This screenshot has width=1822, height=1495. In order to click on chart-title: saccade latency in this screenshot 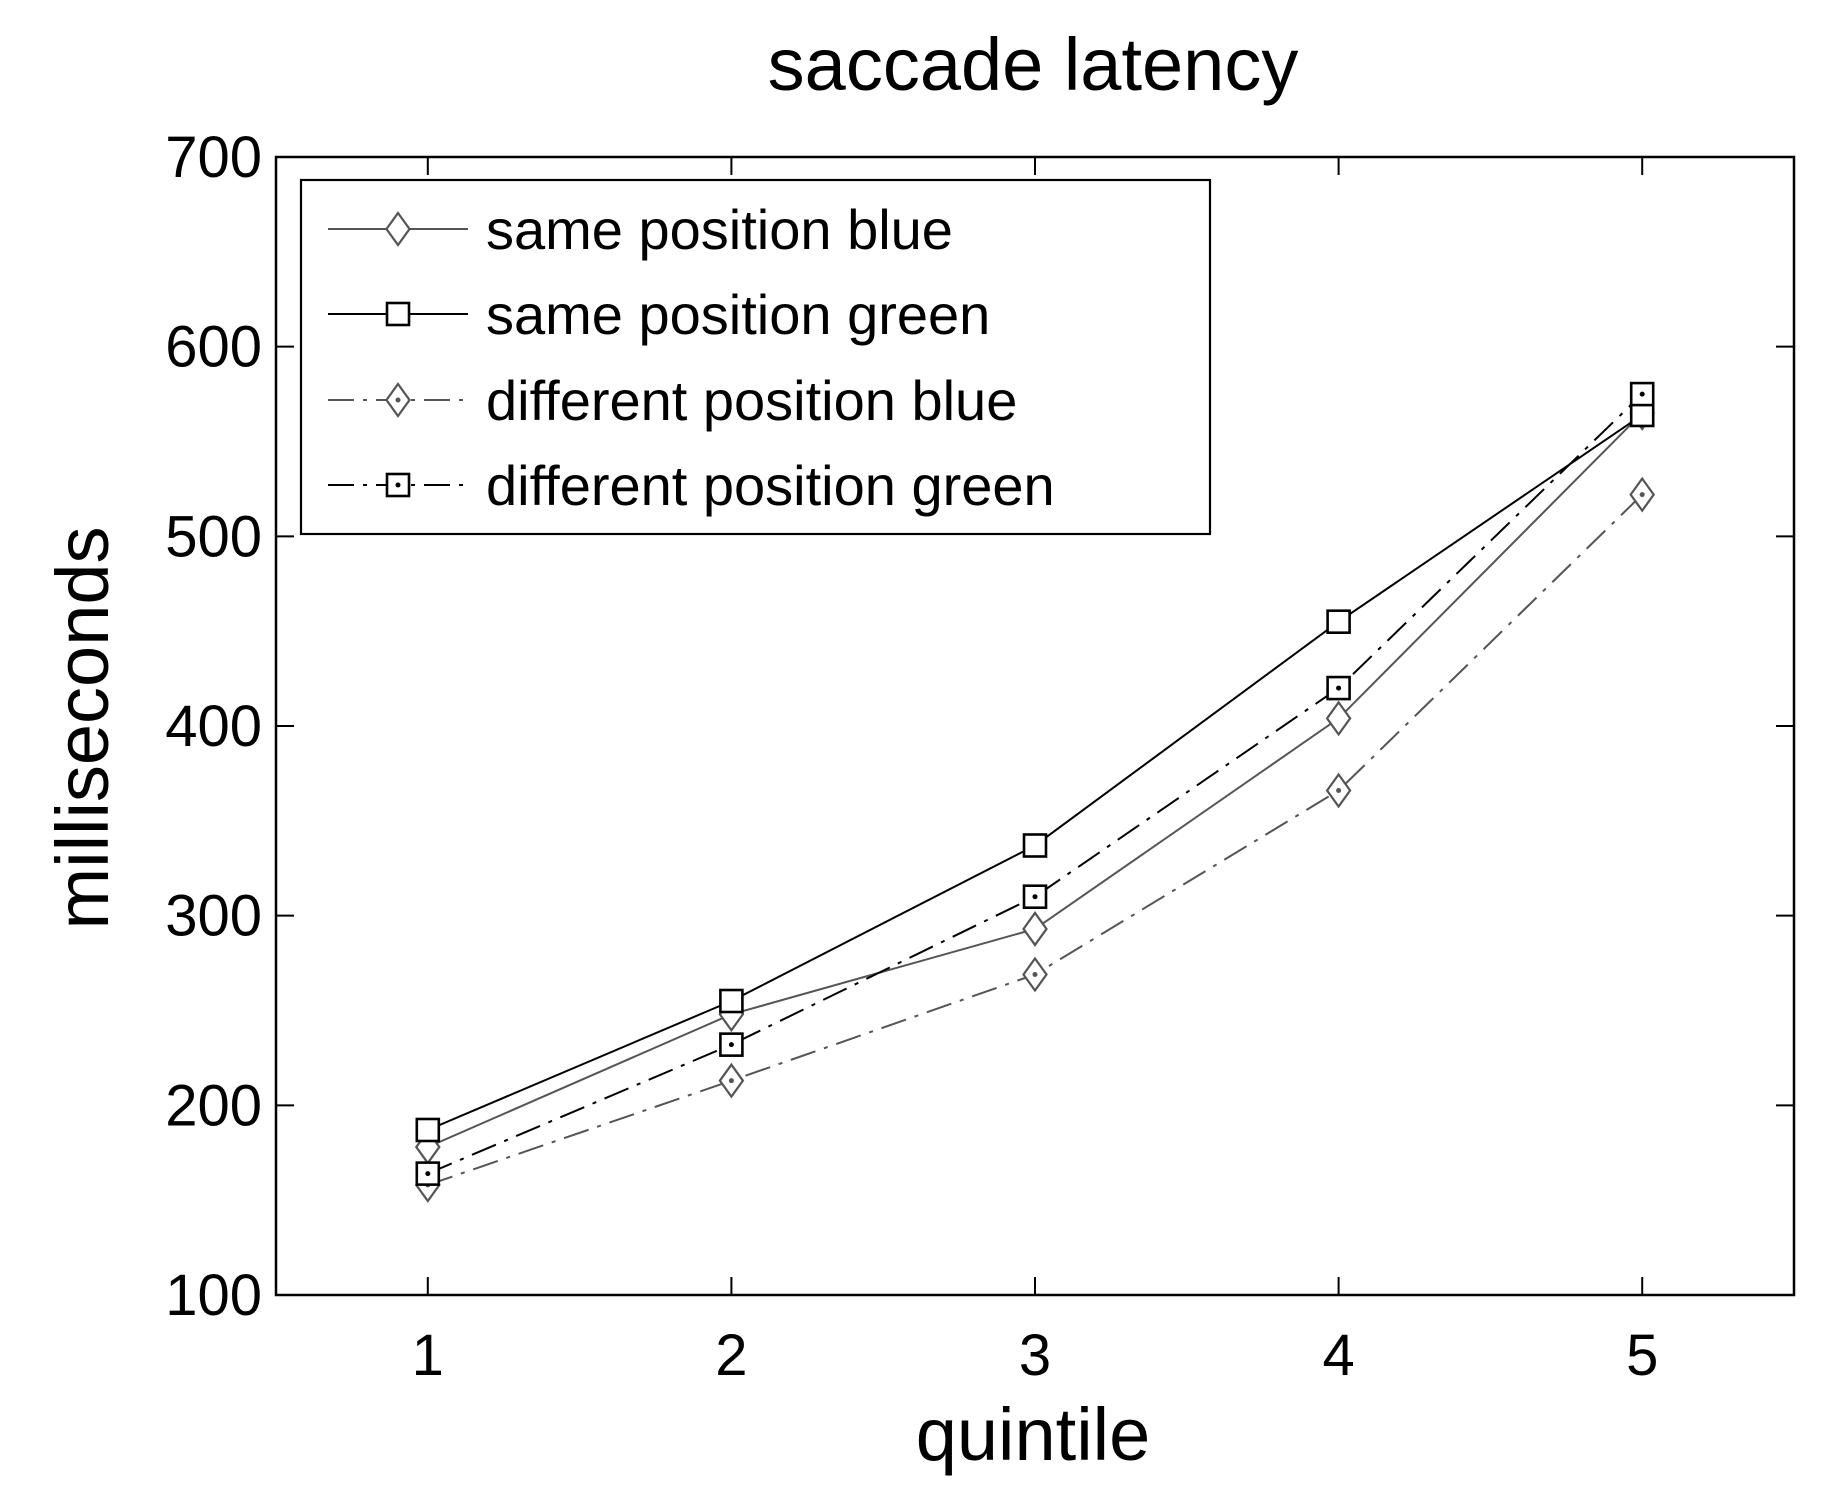, I will do `click(1033, 64)`.